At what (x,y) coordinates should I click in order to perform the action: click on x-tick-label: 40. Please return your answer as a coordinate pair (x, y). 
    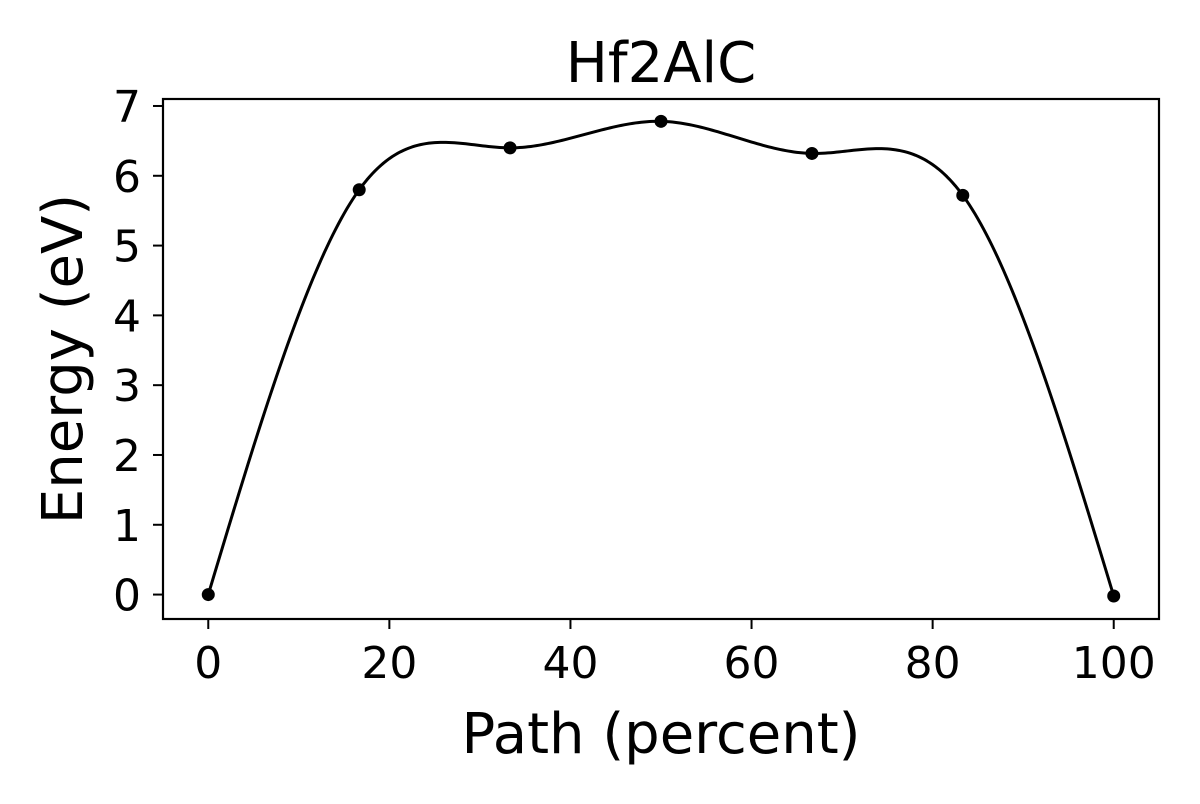
    Looking at the image, I should click on (570, 663).